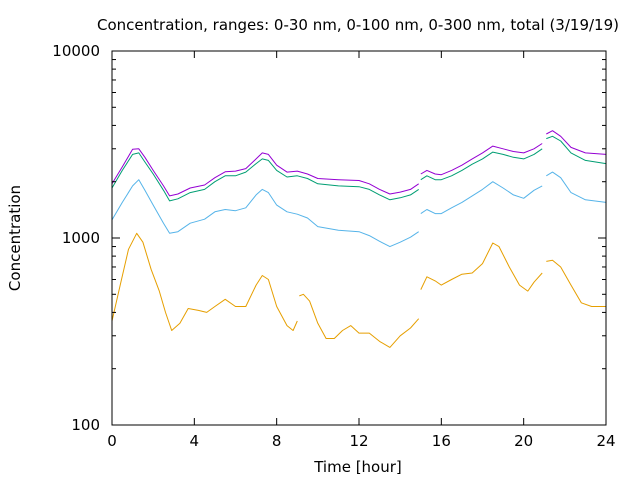  Describe the element at coordinates (15, 238) in the screenshot. I see `y-axis-title: Concentration` at that location.